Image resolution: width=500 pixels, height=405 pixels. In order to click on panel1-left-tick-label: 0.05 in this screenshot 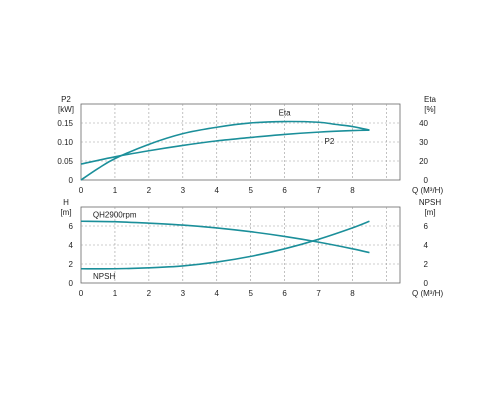, I will do `click(65, 161)`.